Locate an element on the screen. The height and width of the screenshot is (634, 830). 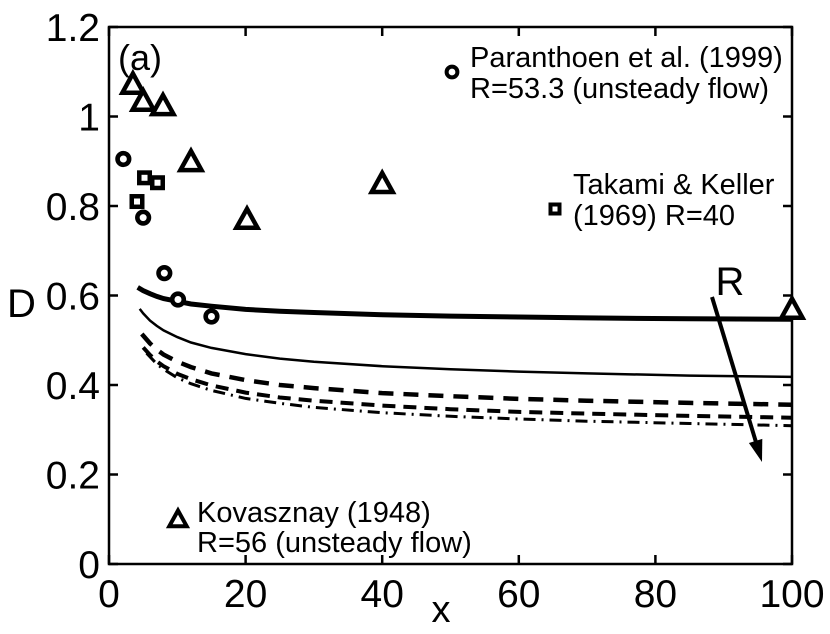
legend-text-takami-squares: (1969) R=40 is located at coordinates (654, 216).